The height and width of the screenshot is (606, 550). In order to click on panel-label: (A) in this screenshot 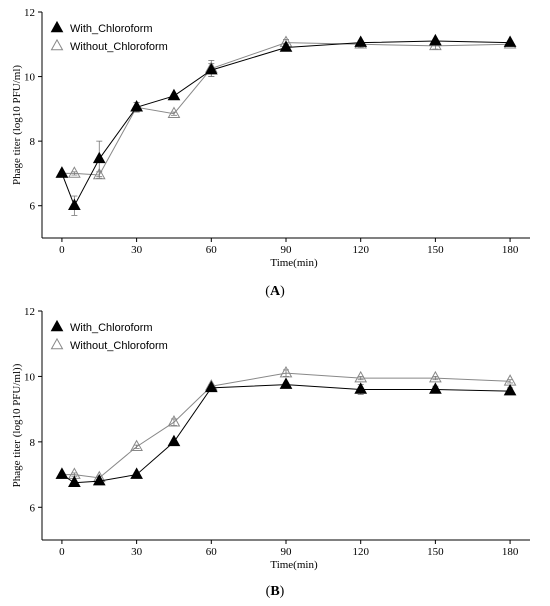, I will do `click(275, 291)`.